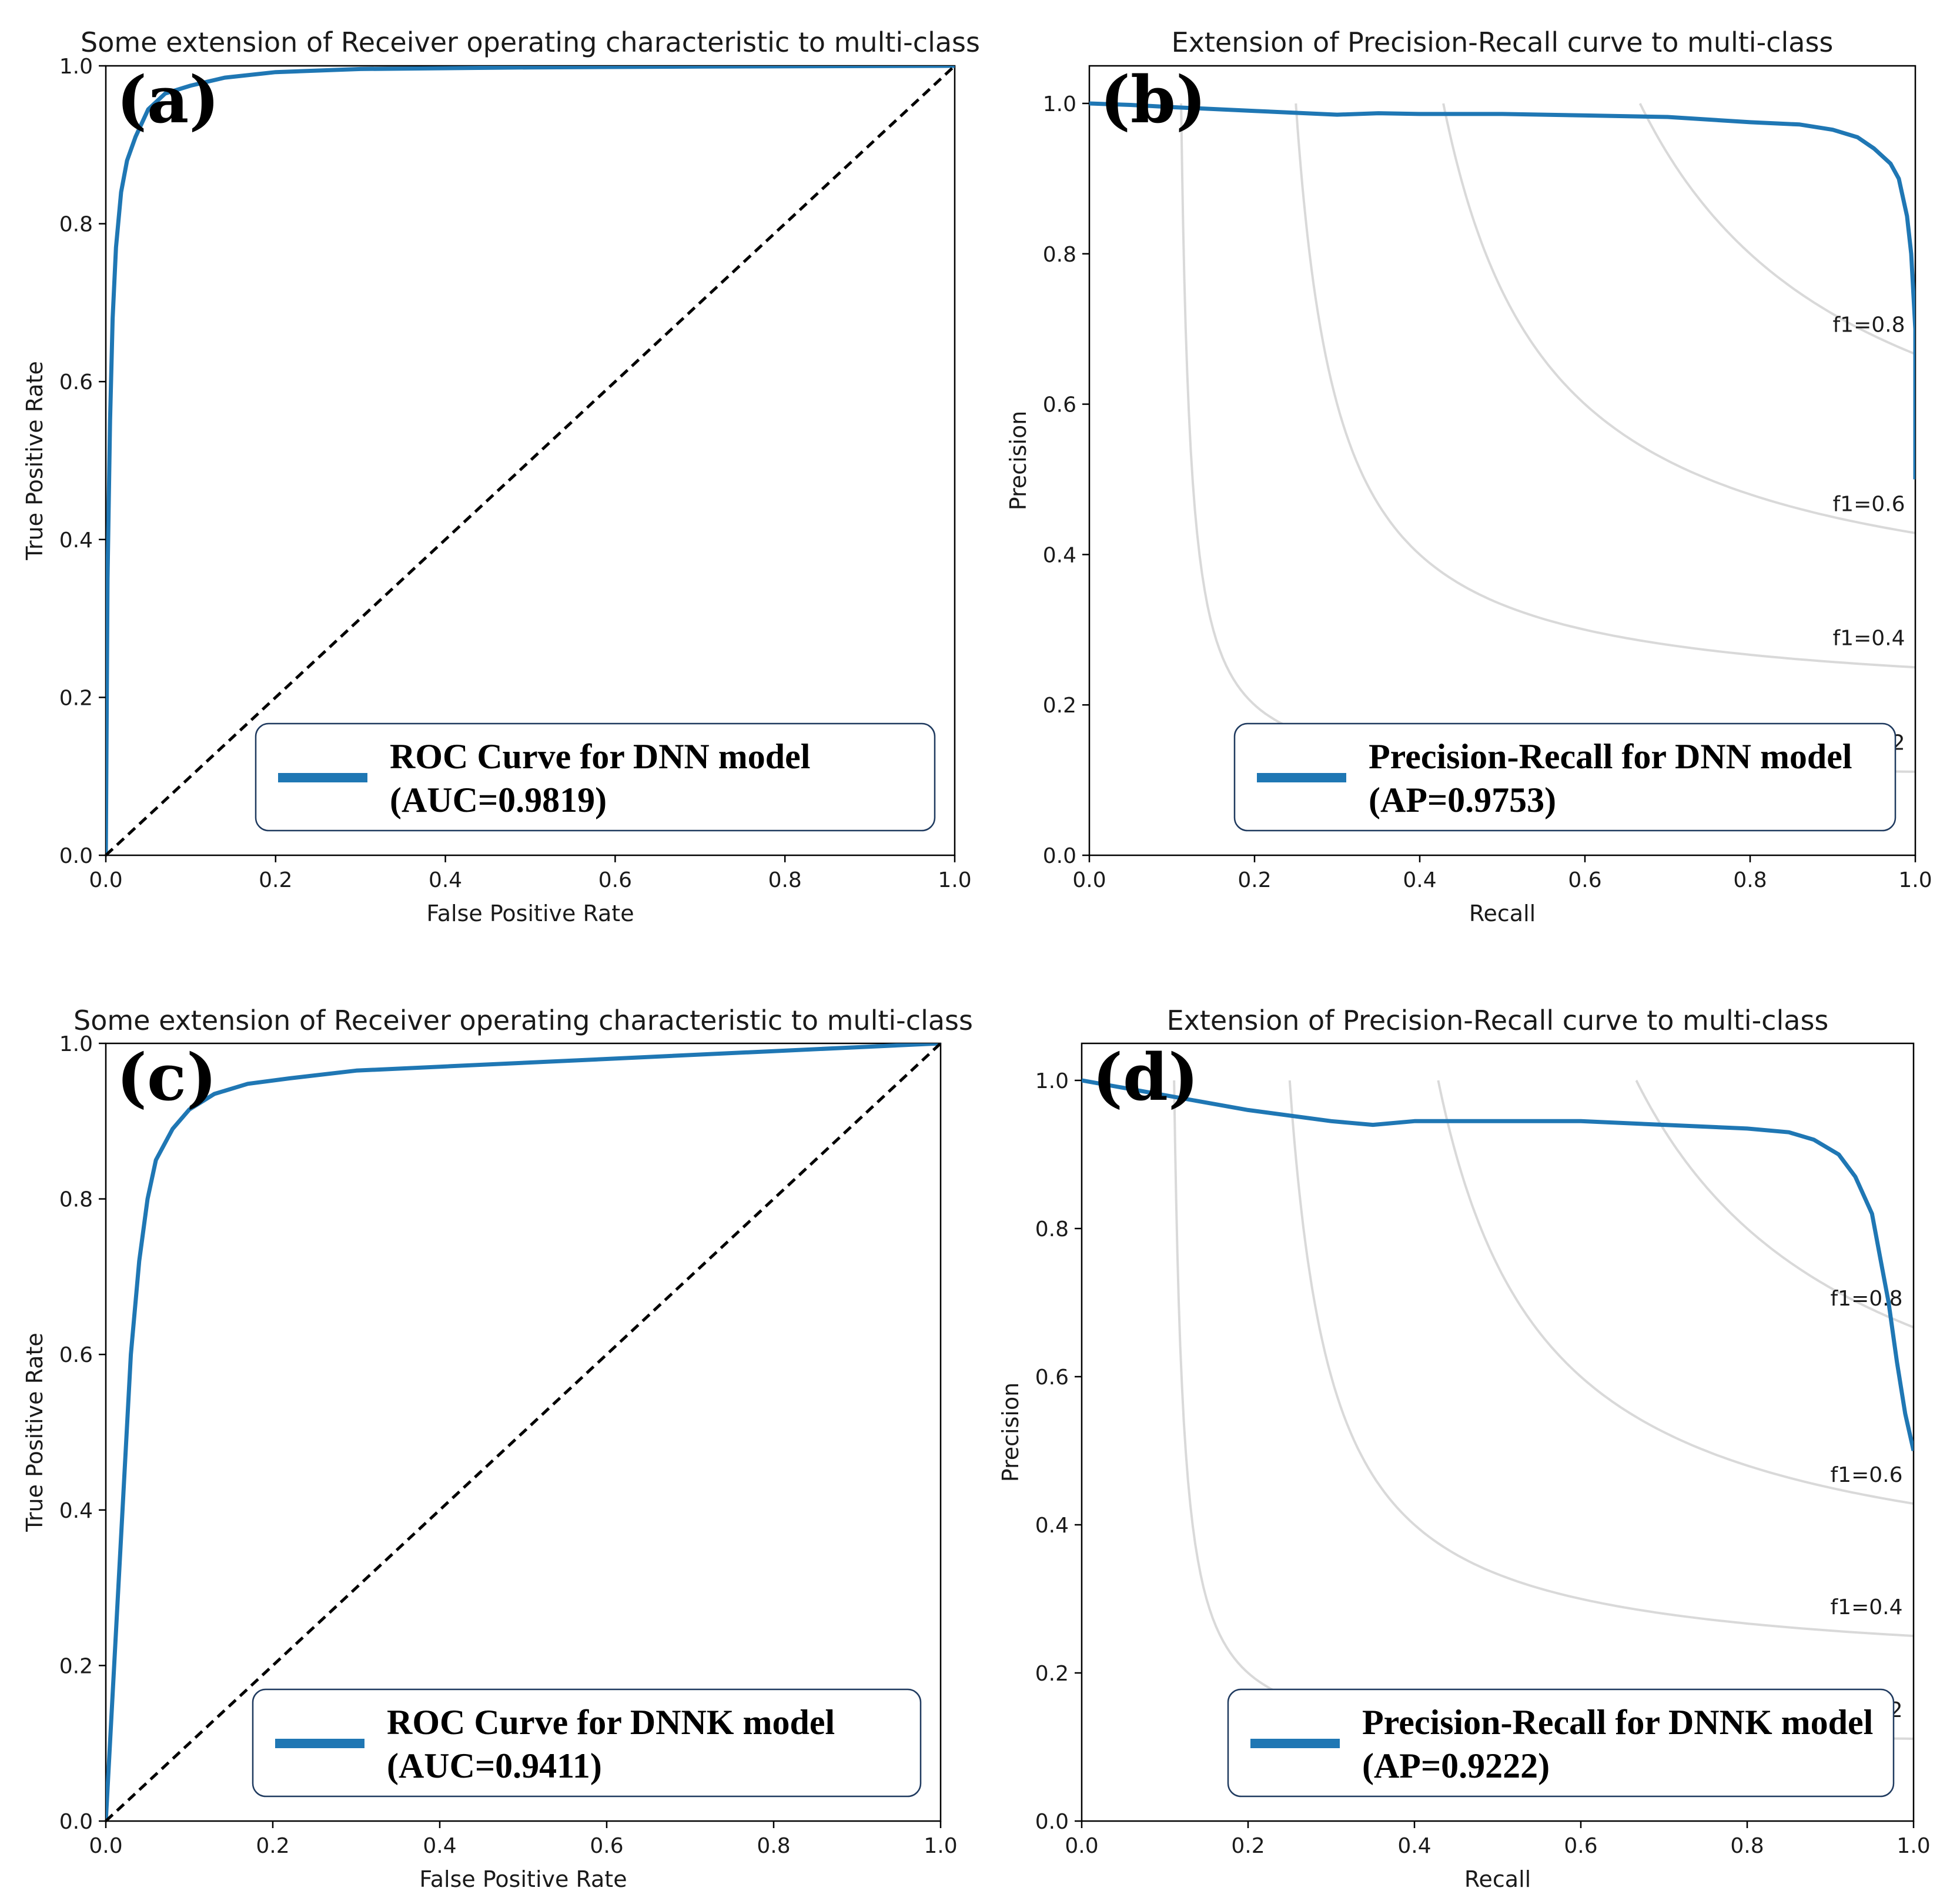  I want to click on legend-label: ROC Curve for DNNK model, so click(611, 1722).